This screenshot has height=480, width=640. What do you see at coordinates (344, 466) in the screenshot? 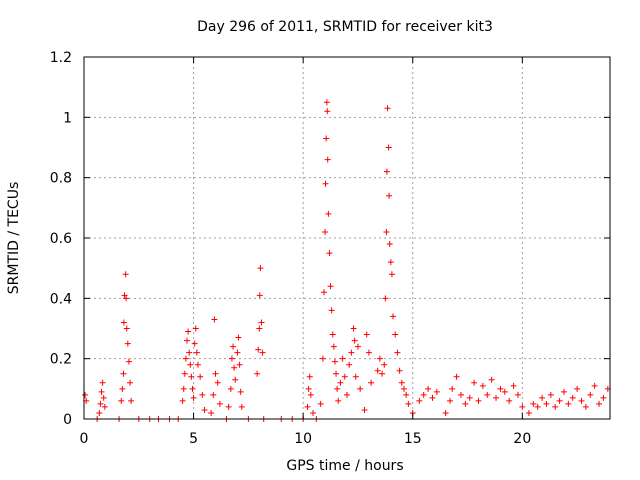
I see `x-axis-title: GPS time / hours` at bounding box center [344, 466].